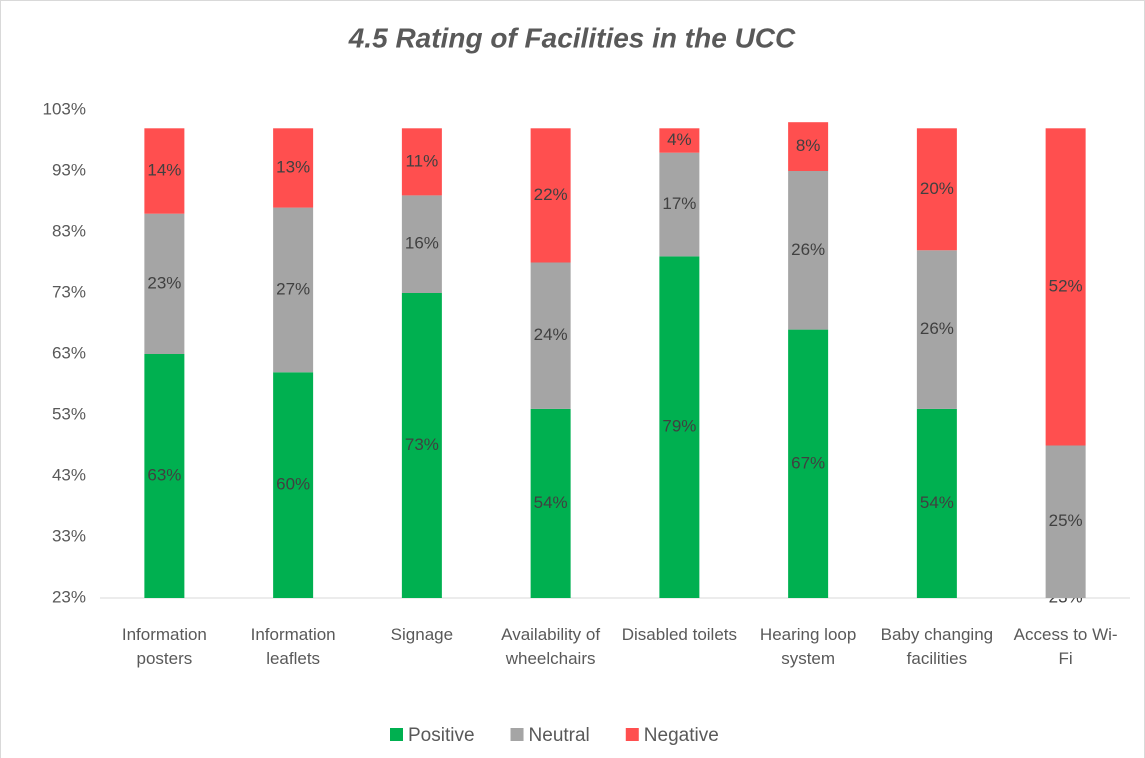 The height and width of the screenshot is (758, 1145). What do you see at coordinates (69, 291) in the screenshot?
I see `y-tick-label: 73%` at bounding box center [69, 291].